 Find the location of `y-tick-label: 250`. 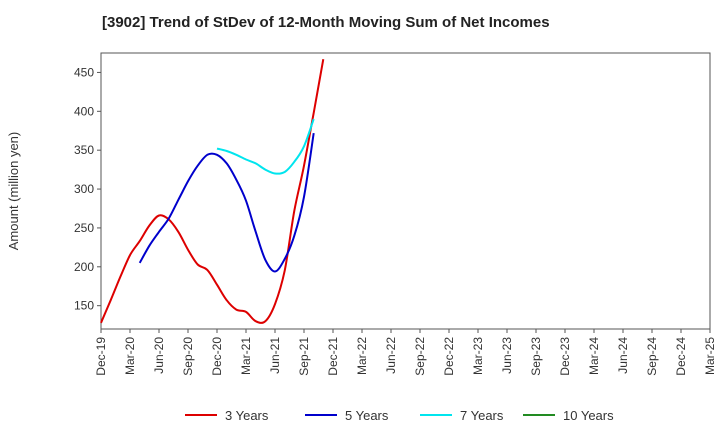

y-tick-label: 250 is located at coordinates (84, 228).